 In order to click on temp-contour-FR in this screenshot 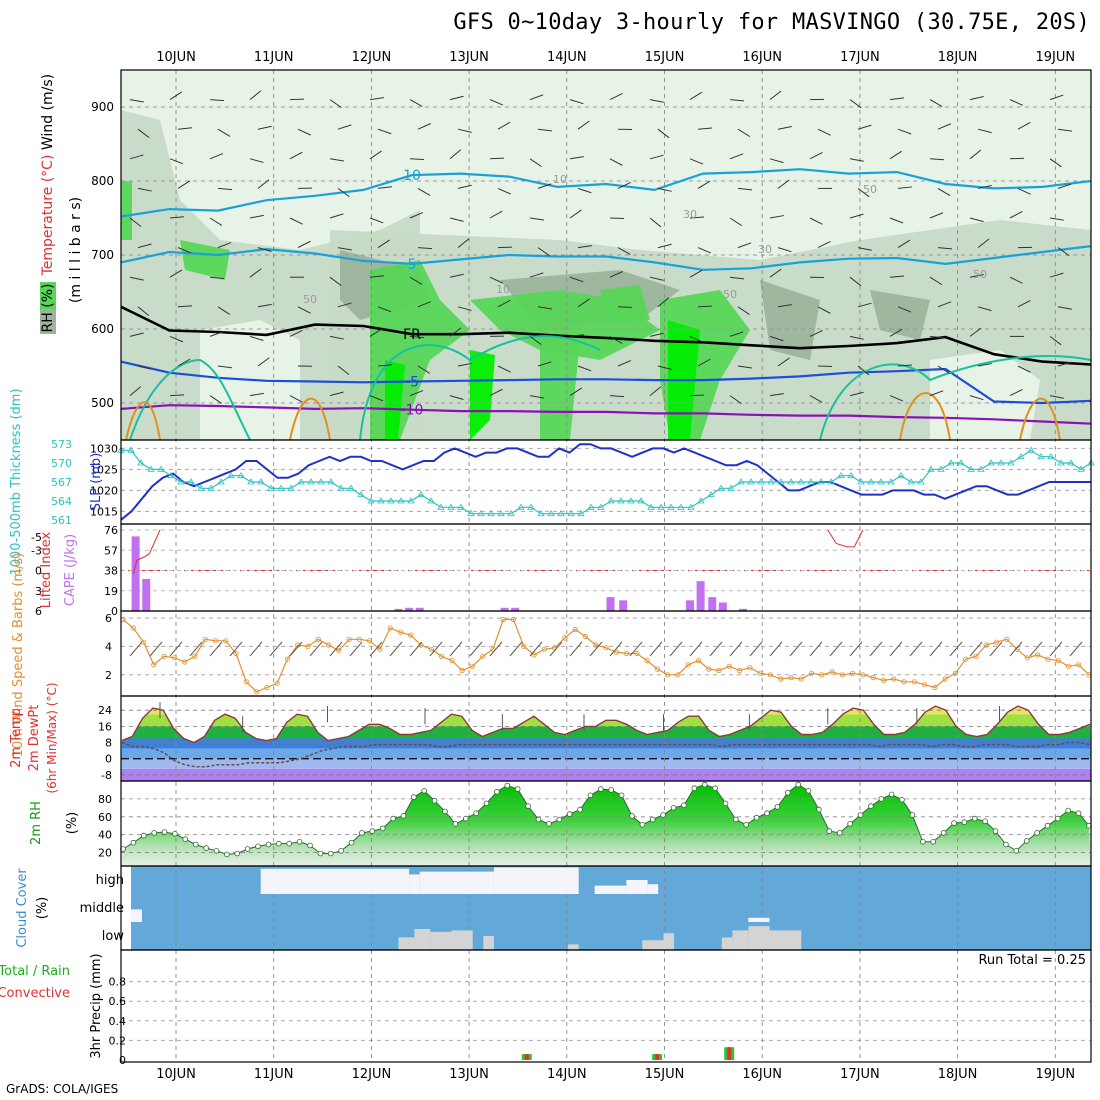, I will do `click(606, 335)`.